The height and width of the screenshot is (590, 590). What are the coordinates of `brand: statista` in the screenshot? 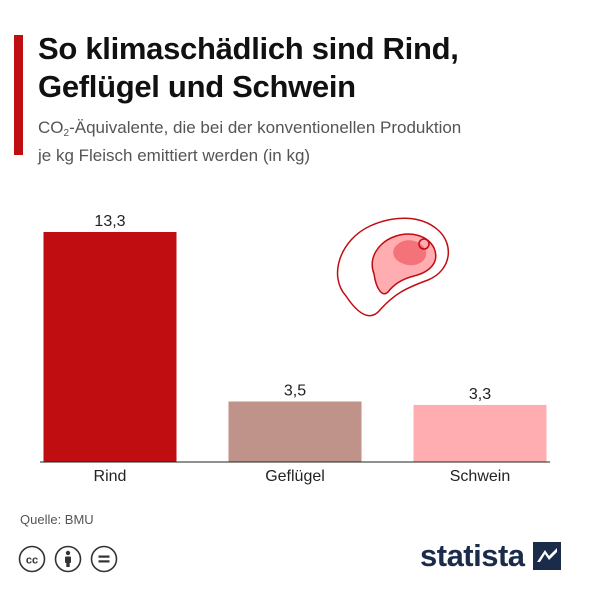 It's located at (490, 556).